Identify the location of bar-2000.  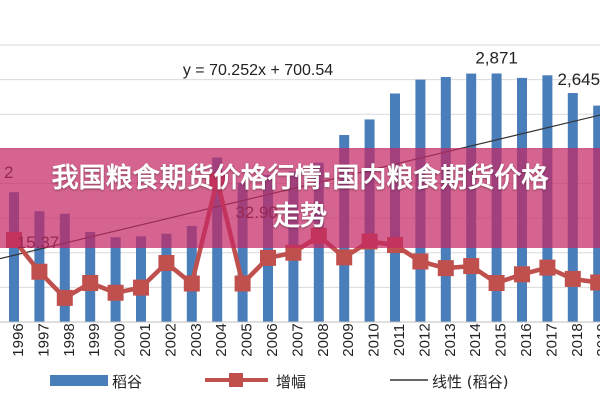
(115, 279).